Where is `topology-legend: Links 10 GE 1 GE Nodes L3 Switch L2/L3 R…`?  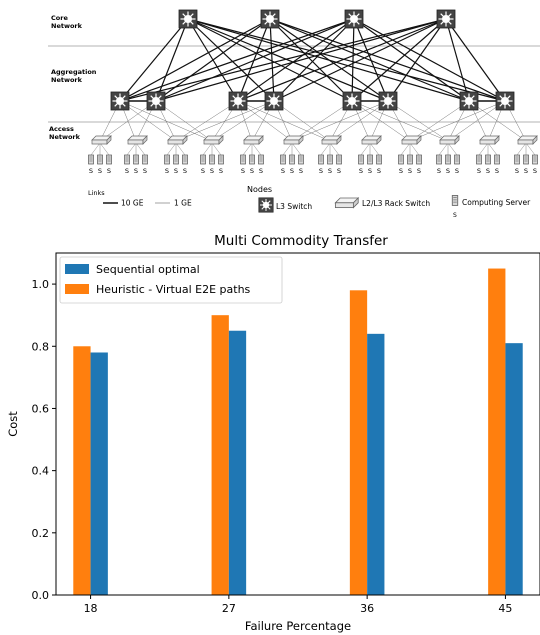
topology-legend: Links 10 GE 1 GE Nodes L3 Switch L2/L3 R… is located at coordinates (309, 202).